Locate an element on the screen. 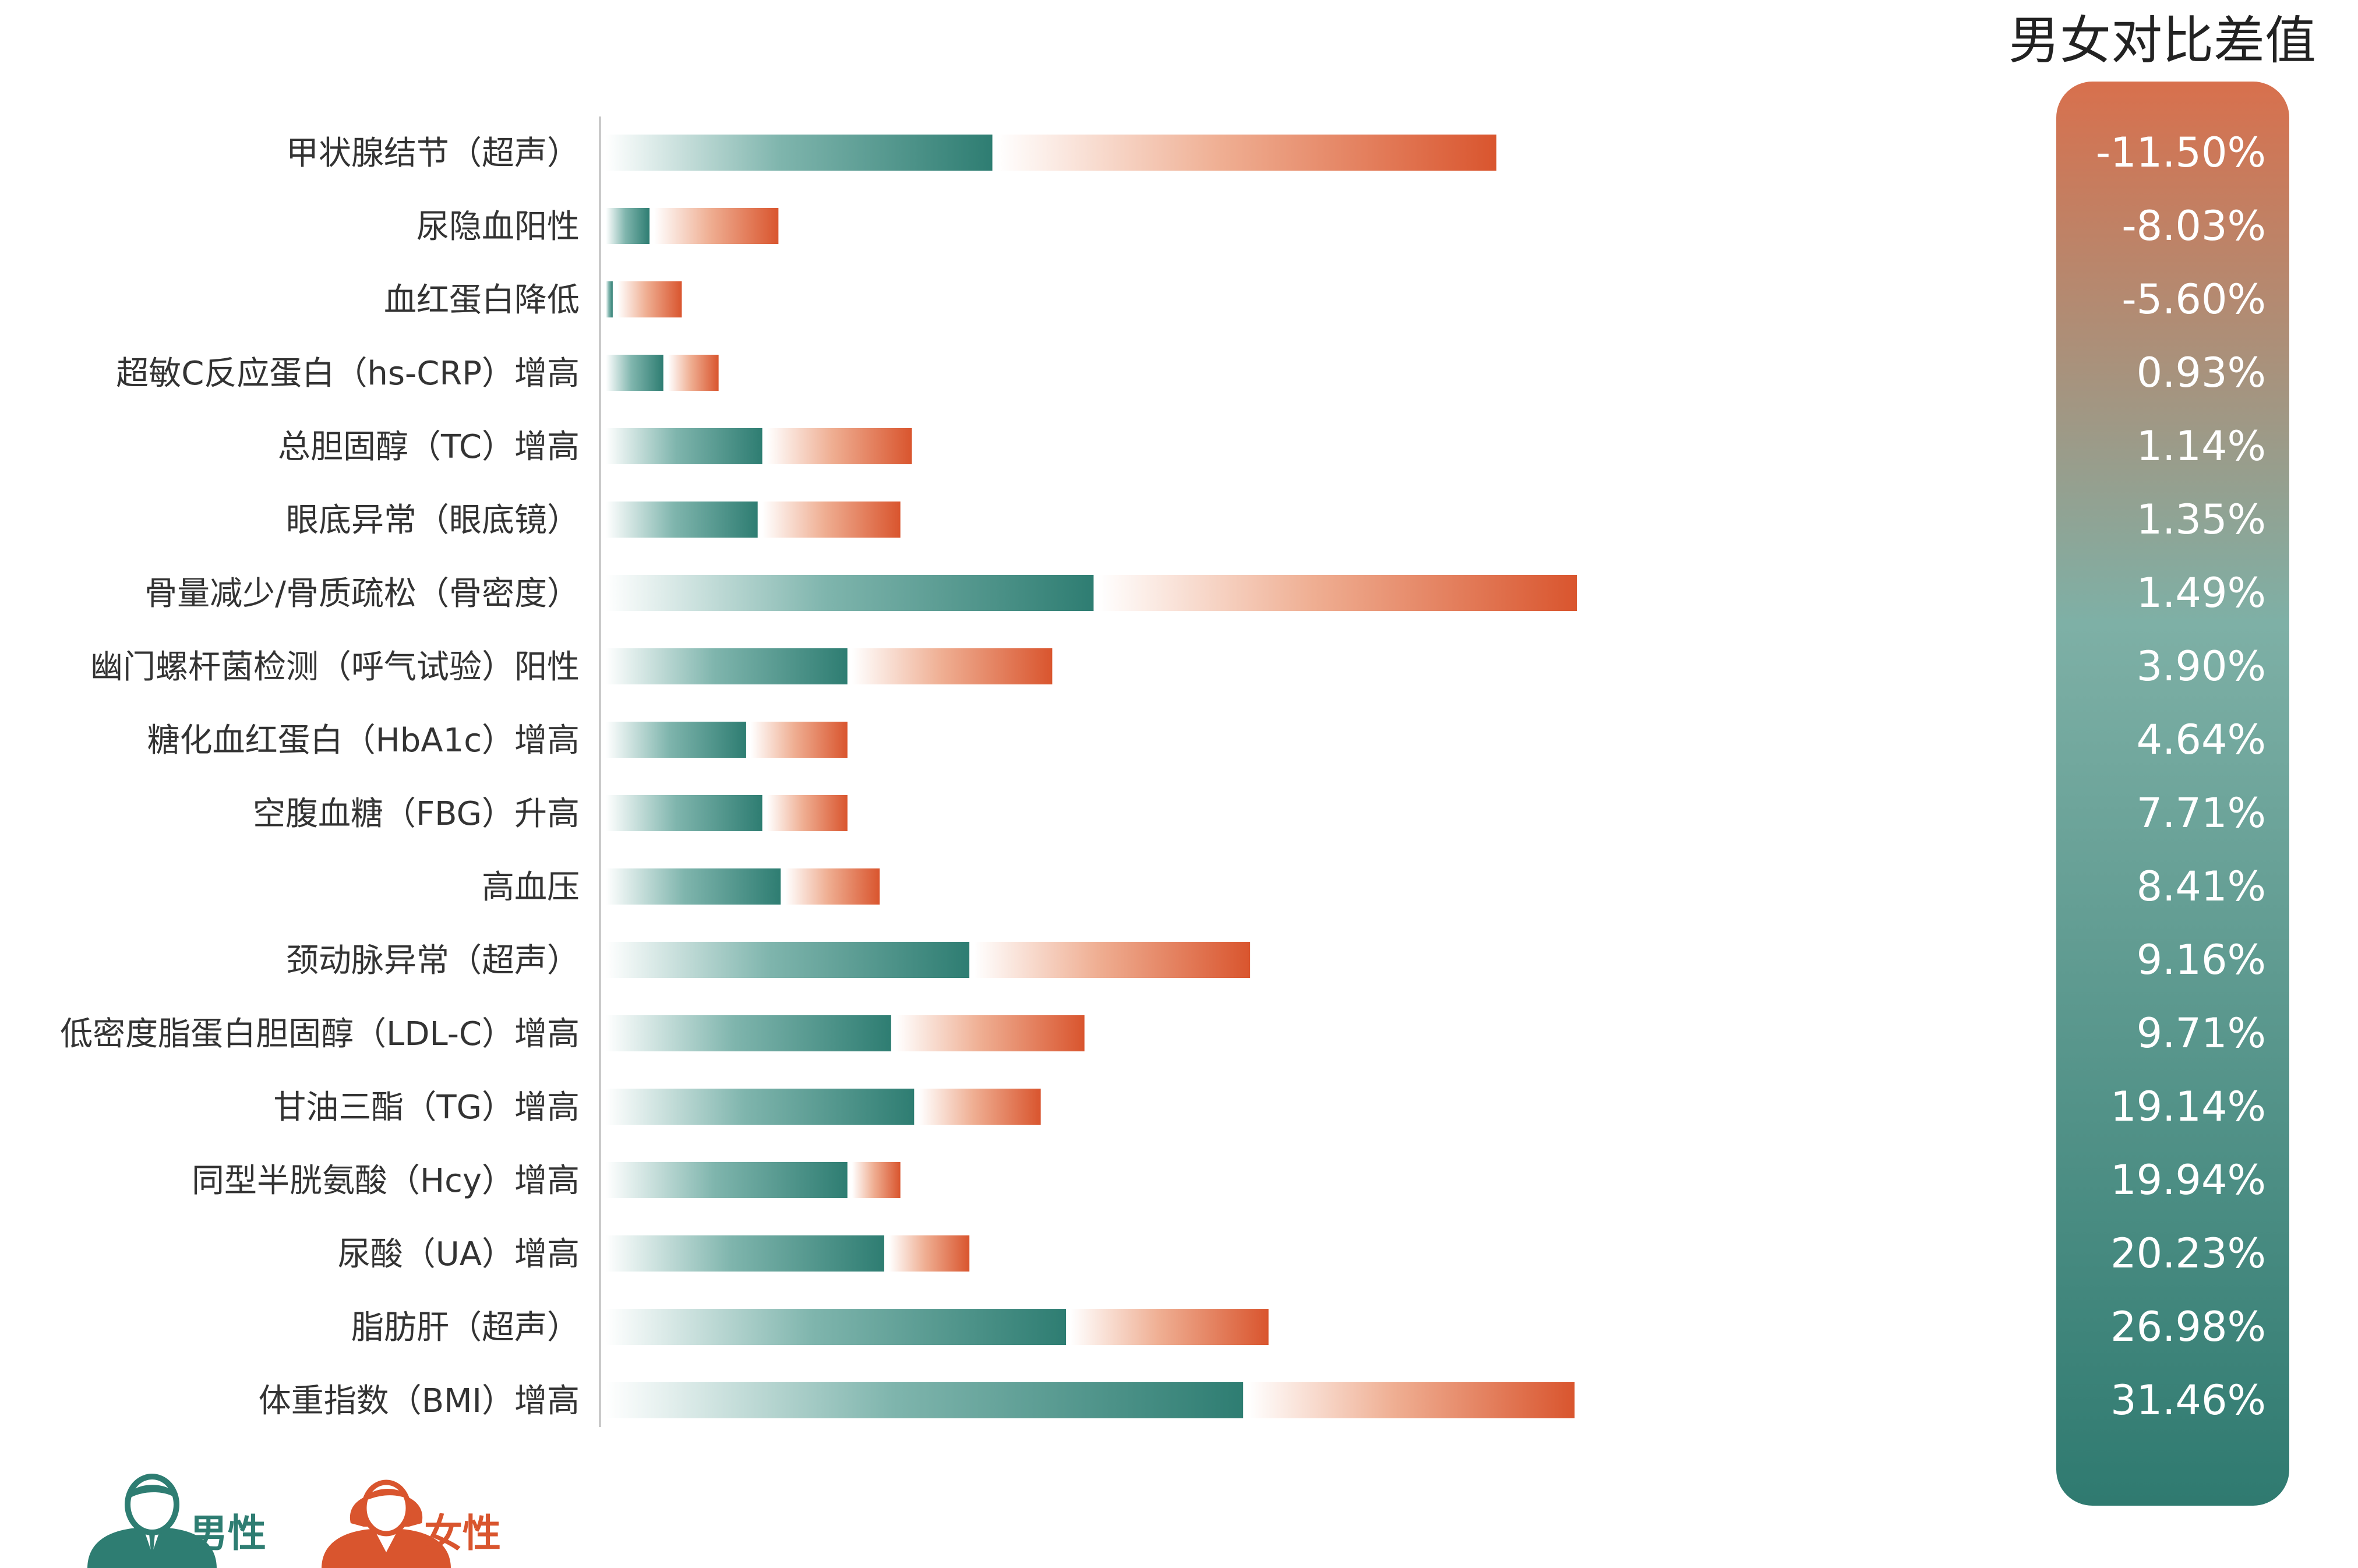 The width and height of the screenshot is (2358, 1568). legend-male-label: 男性 is located at coordinates (227, 1533).